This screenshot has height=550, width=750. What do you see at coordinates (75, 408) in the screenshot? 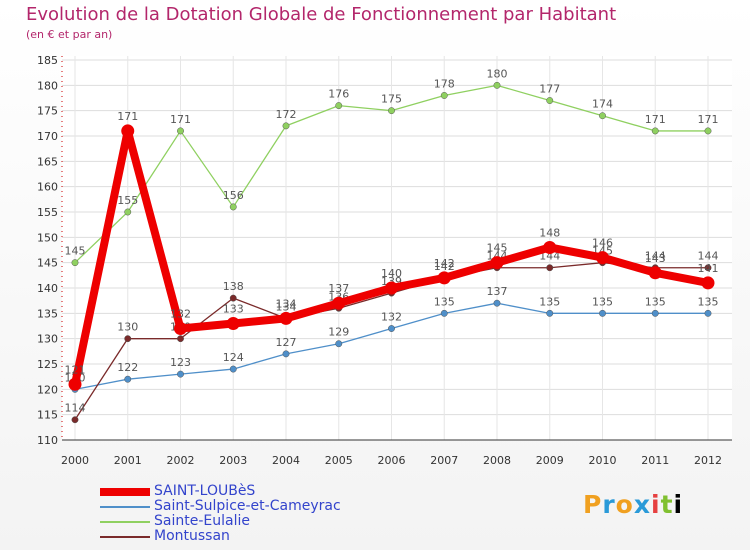
I see `data-label: 114` at bounding box center [75, 408].